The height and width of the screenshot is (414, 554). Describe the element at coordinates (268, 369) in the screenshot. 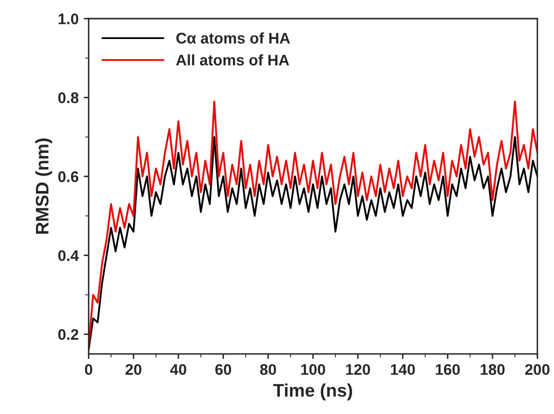

I see `x-tick-label: 80` at that location.